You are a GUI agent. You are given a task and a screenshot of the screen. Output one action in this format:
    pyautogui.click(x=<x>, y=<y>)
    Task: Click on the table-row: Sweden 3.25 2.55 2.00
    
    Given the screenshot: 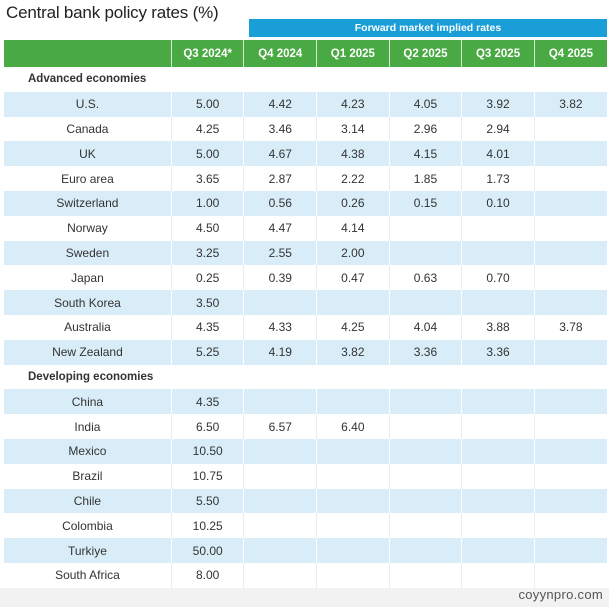 What is the action you would take?
    pyautogui.click(x=305, y=253)
    